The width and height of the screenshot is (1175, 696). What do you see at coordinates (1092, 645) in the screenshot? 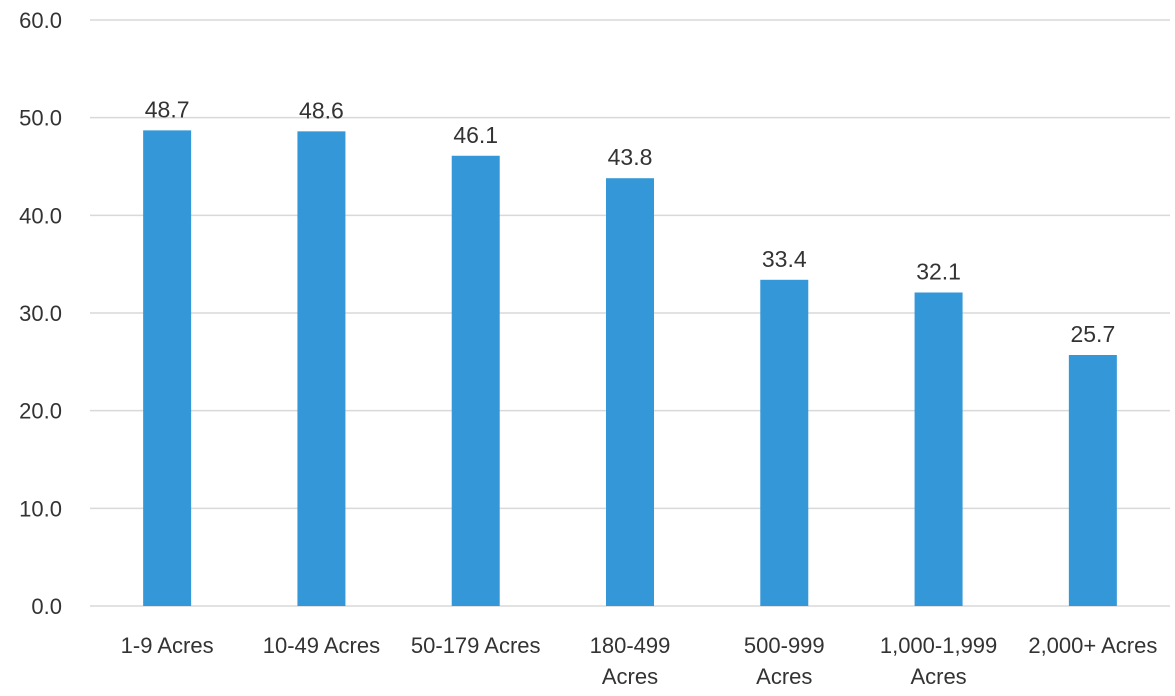
I see `x-tick-label: 2,000+ Acres` at bounding box center [1092, 645].